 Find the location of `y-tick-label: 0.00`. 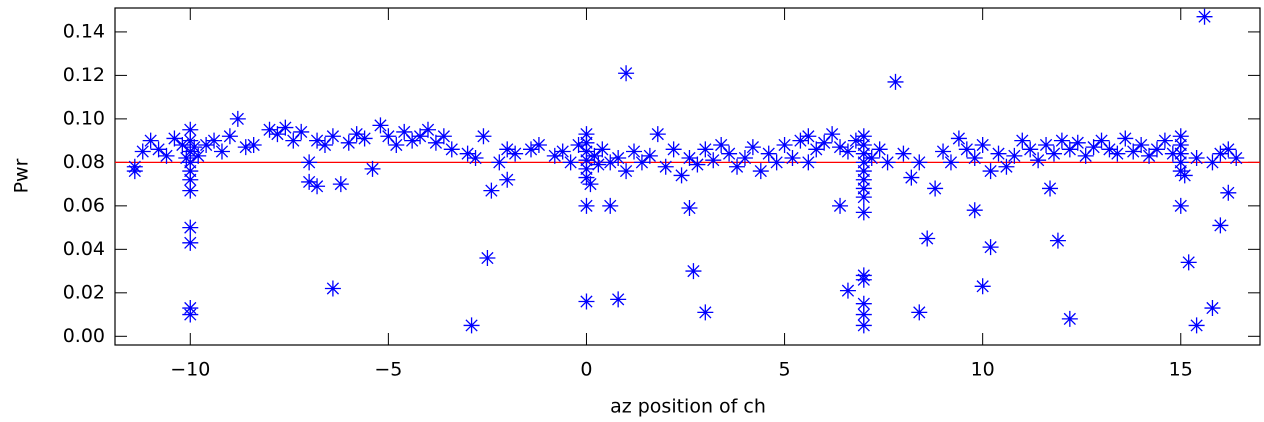

y-tick-label: 0.00 is located at coordinates (84, 336).